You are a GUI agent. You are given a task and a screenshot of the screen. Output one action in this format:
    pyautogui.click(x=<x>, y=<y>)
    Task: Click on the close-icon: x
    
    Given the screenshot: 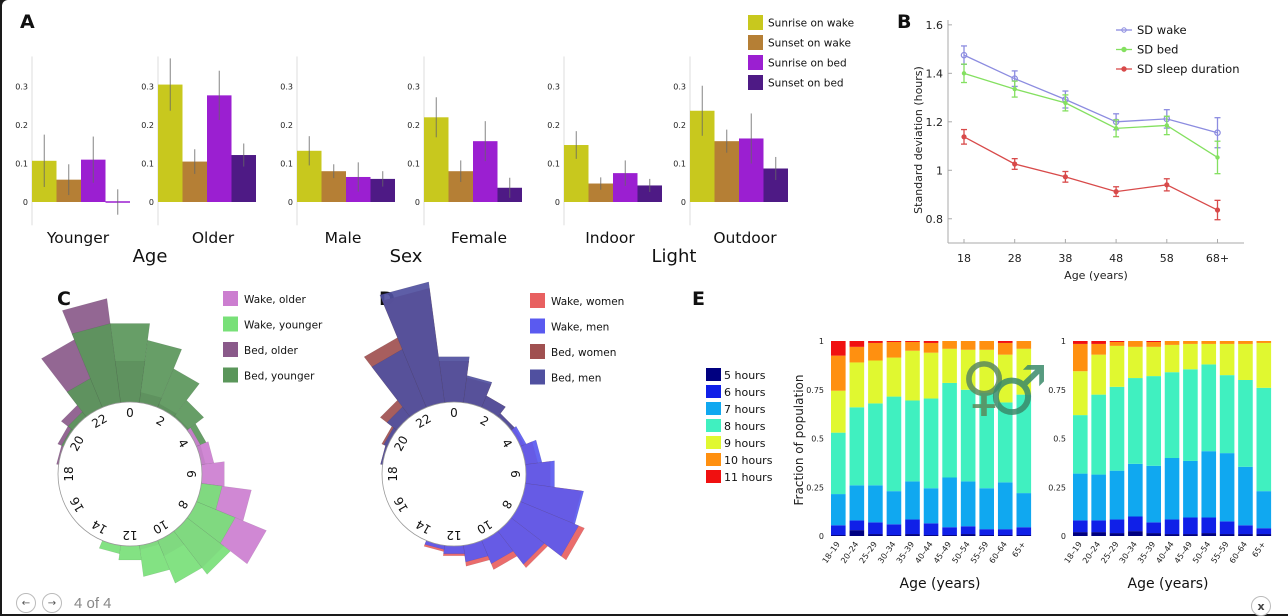 What is the action you would take?
    pyautogui.click(x=1261, y=606)
    